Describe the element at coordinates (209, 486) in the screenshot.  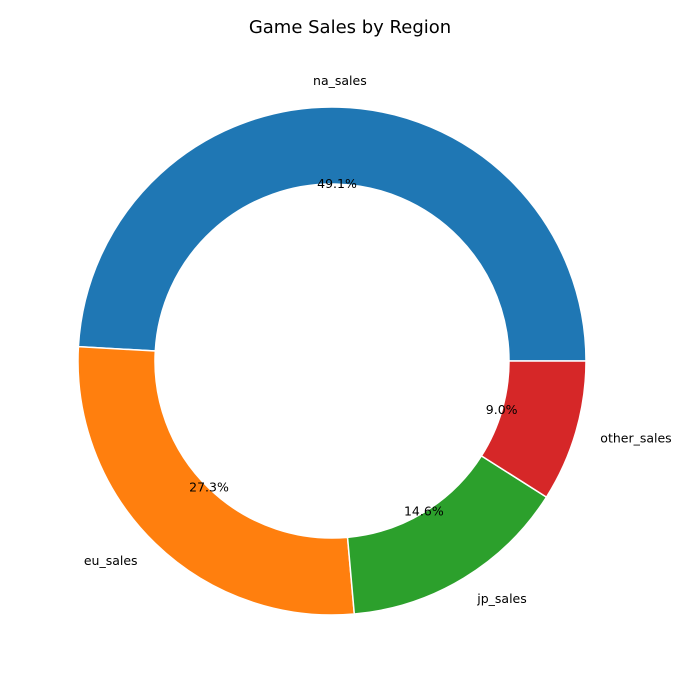
I see `slice-percent-eu-sales: 27.3%` at that location.